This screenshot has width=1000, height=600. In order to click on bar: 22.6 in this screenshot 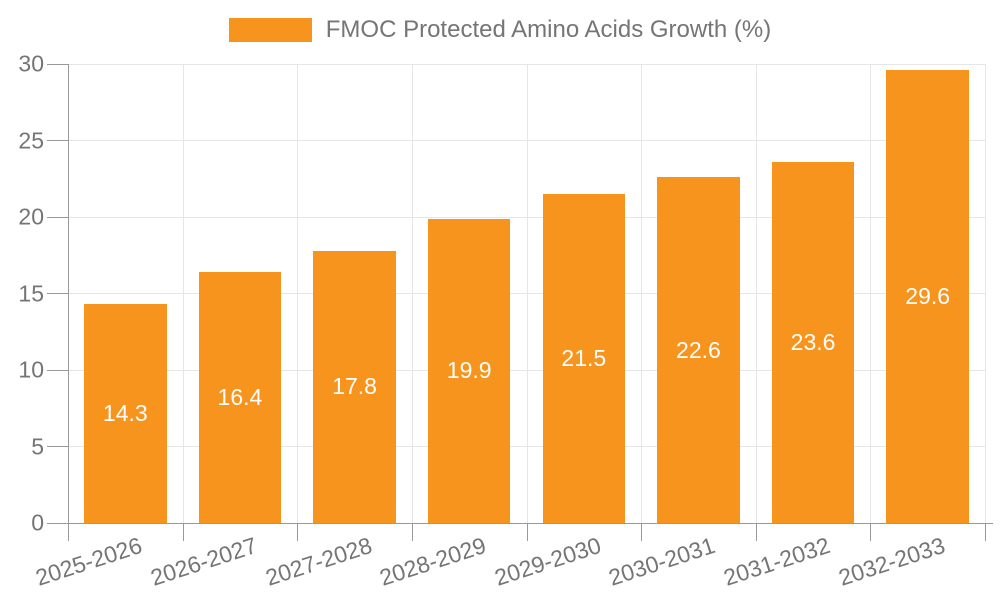, I will do `click(698, 350)`.